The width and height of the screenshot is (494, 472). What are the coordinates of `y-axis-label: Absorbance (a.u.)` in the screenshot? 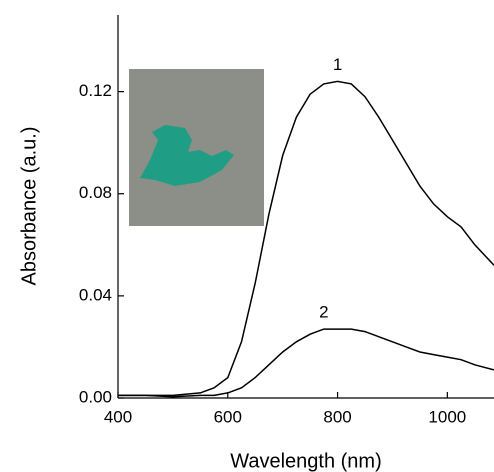 It's located at (29, 206).